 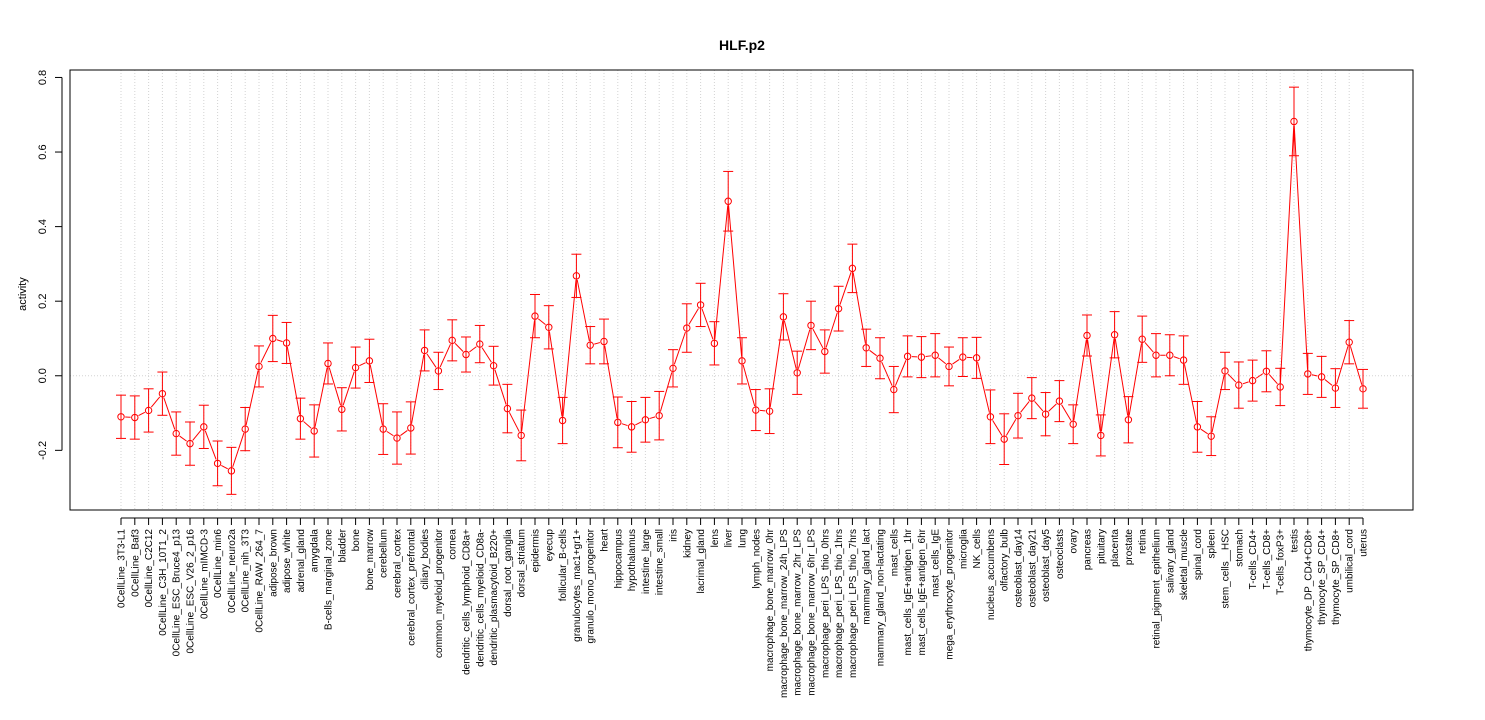 What do you see at coordinates (1060, 554) in the screenshot?
I see `x-tick-label: osteoclasts` at bounding box center [1060, 554].